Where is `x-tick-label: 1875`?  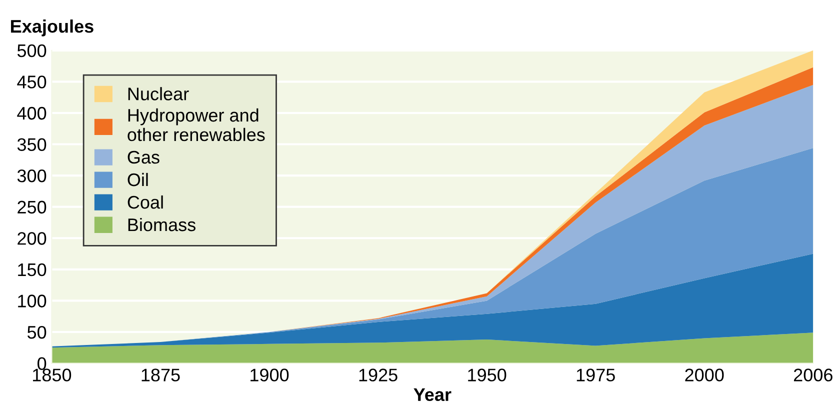
x-tick-label: 1875 is located at coordinates (161, 375).